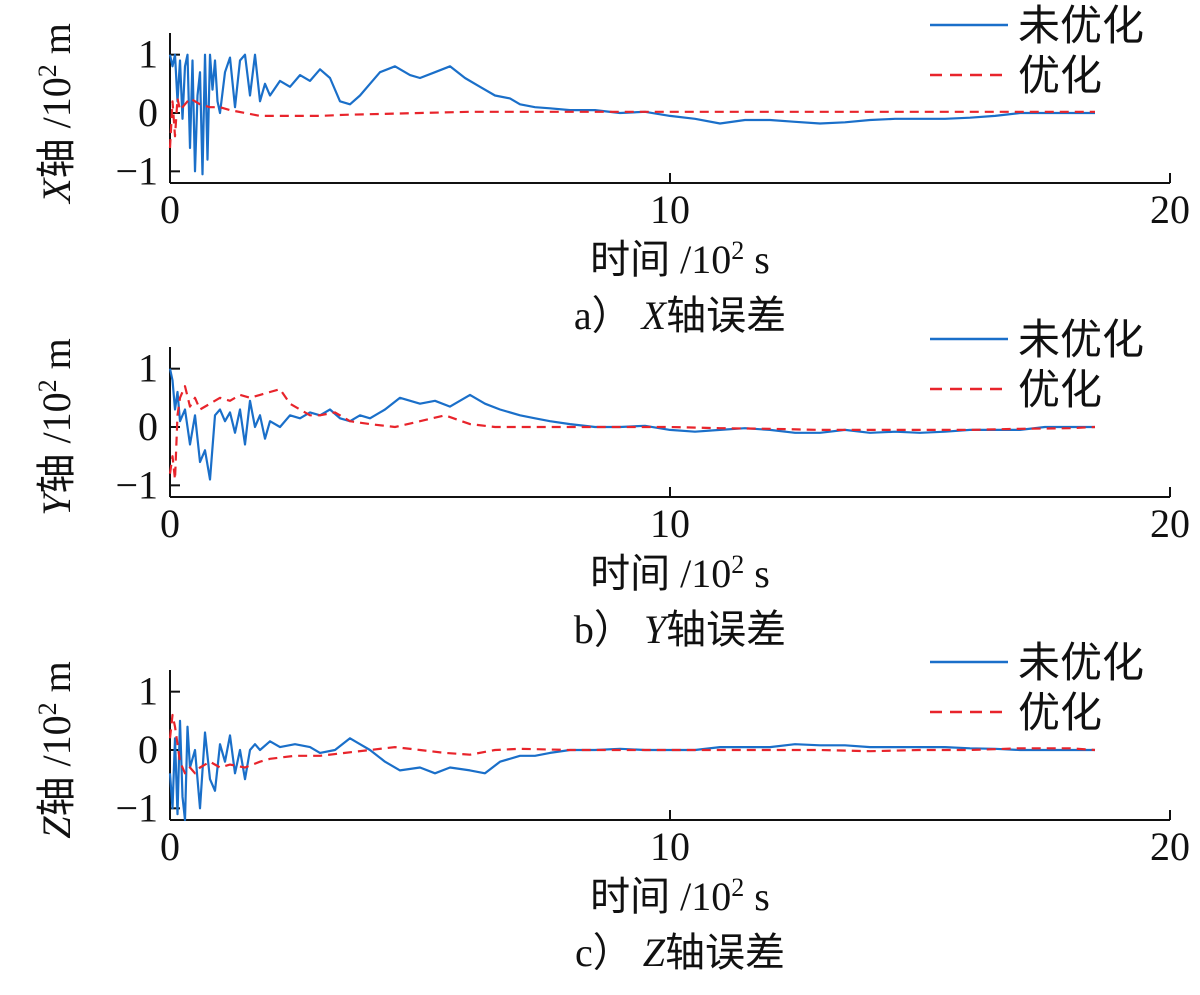 The height and width of the screenshot is (995, 1200). What do you see at coordinates (680, 315) in the screenshot?
I see `chart-caption: a） X轴误差` at bounding box center [680, 315].